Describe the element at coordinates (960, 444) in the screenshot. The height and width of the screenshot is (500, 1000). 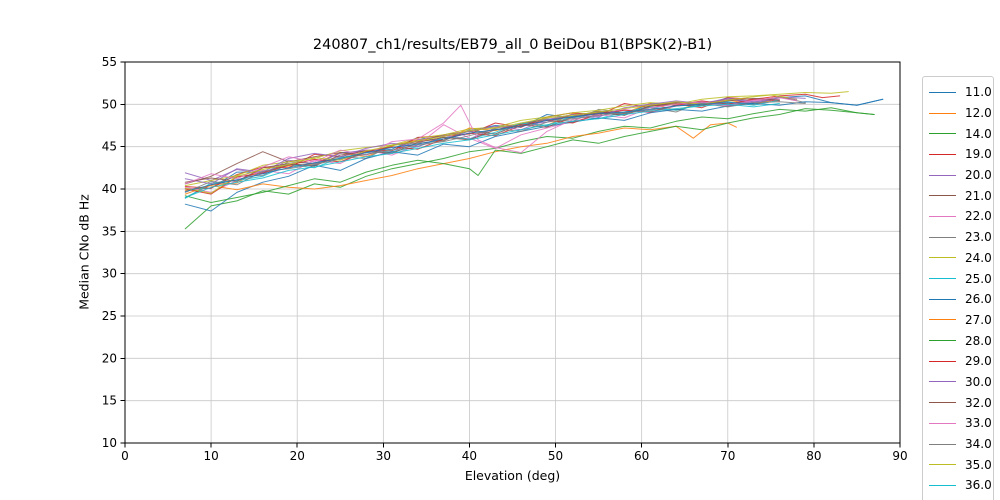
I see `legend-item-34.0: 34.0` at that location.